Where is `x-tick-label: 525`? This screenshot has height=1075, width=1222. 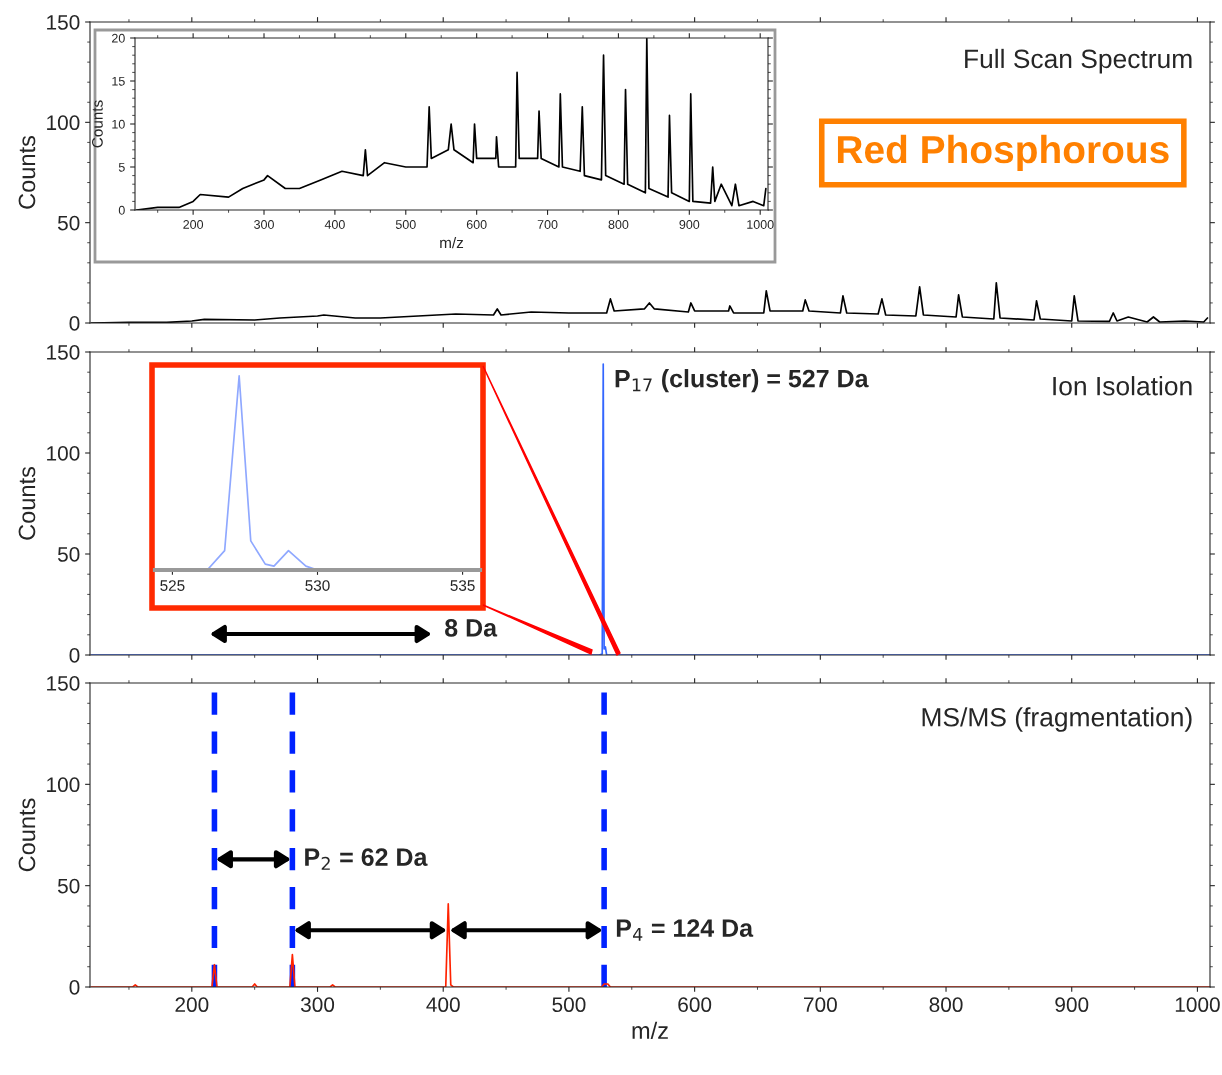 x-tick-label: 525 is located at coordinates (172, 585).